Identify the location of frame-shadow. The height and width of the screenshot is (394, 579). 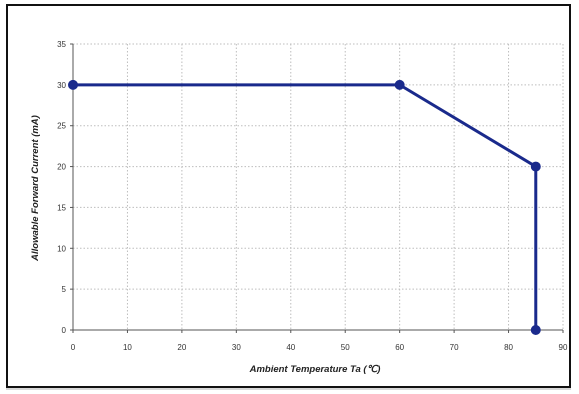
(288, 389).